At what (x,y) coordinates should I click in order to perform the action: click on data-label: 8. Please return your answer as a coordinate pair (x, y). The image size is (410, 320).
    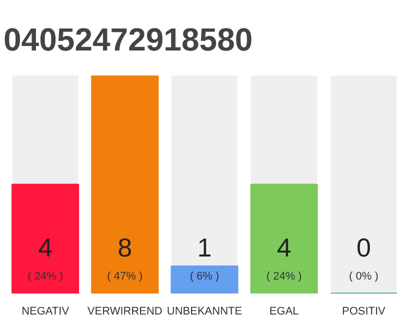
    Looking at the image, I should click on (125, 247).